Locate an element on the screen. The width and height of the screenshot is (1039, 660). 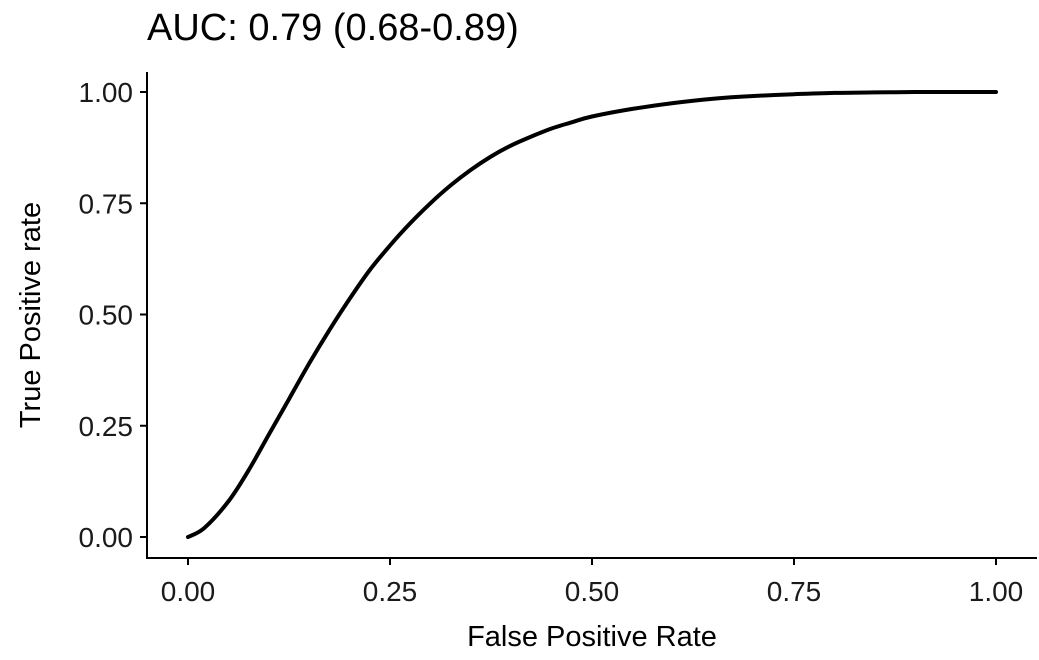
chart-title: AUC: 0.79 (0.68-0.89) is located at coordinates (333, 28).